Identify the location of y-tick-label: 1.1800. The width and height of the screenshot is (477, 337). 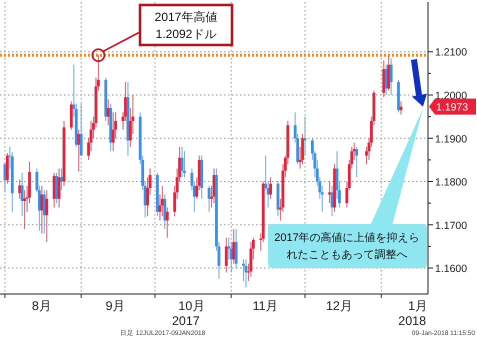
(451, 182).